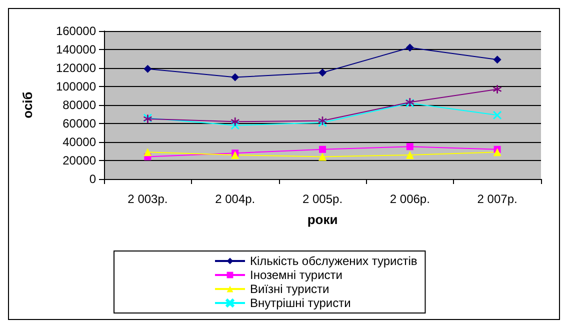 The image size is (568, 328). What do you see at coordinates (235, 199) in the screenshot?
I see `x-tick-label: 2 004р.` at bounding box center [235, 199].